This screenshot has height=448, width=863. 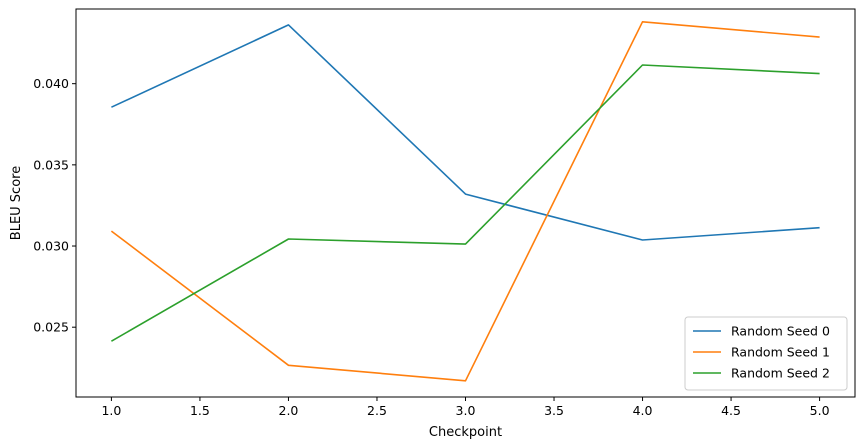 What do you see at coordinates (780, 331) in the screenshot?
I see `legend-label: Random Seed 0` at bounding box center [780, 331].